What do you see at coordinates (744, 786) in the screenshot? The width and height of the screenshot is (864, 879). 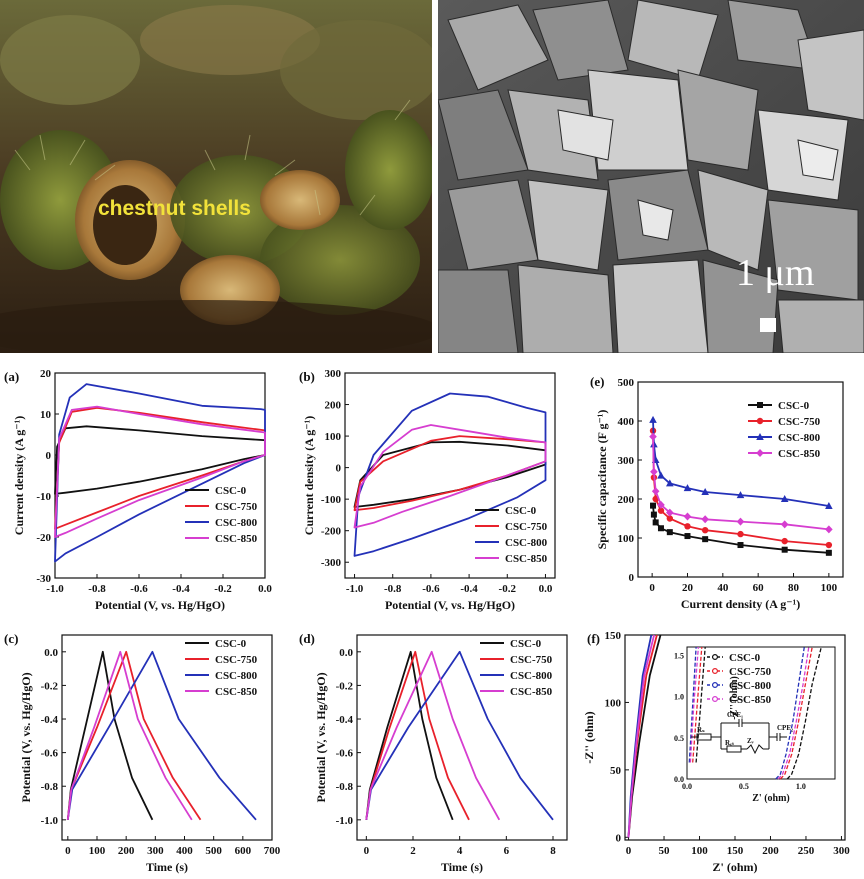 I see `inset-x-tick-label: 0.5` at bounding box center [744, 786].